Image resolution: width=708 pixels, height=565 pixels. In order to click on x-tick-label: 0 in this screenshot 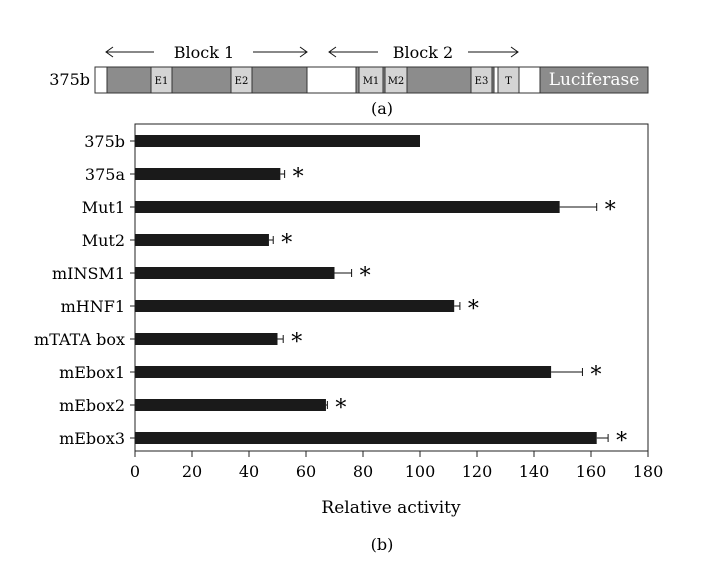, I will do `click(135, 471)`.